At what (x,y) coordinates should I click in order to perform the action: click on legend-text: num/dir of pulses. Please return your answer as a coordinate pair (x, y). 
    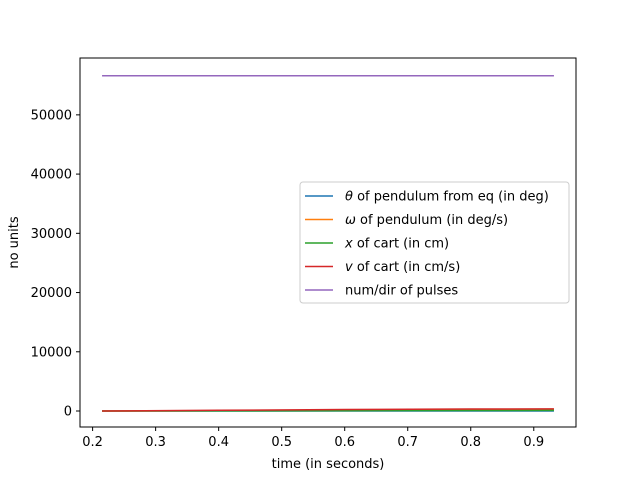
    Looking at the image, I should click on (401, 291).